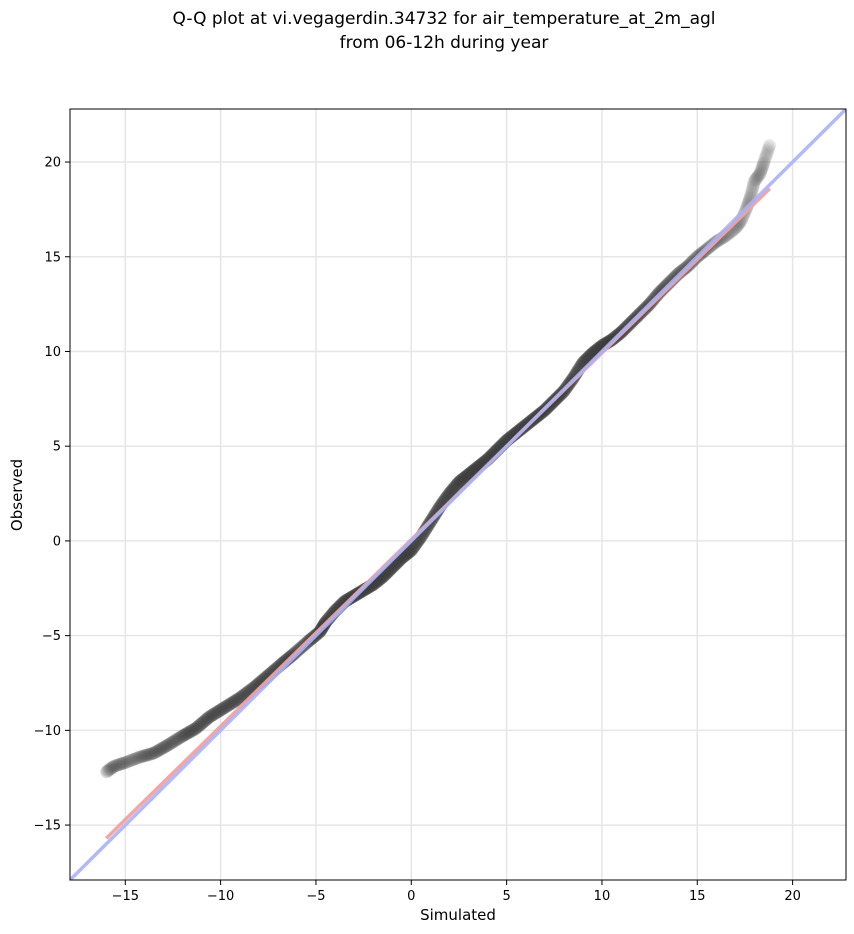 The image size is (854, 934). Describe the element at coordinates (52, 495) in the screenshot. I see `y-axis-ticks: −15 −10 −5 0 5 10 15 20` at that location.